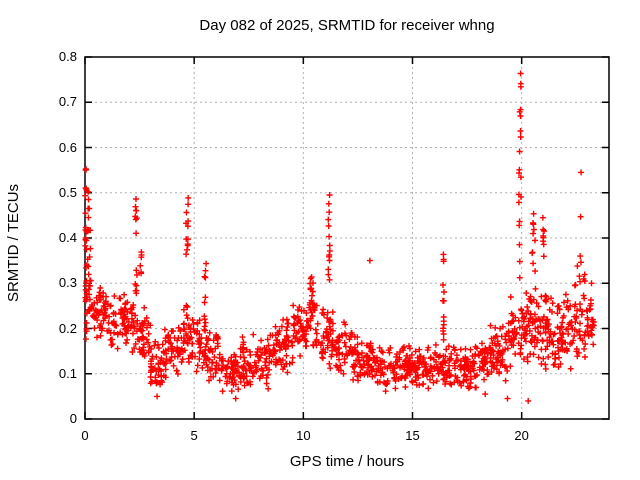  What do you see at coordinates (412, 435) in the screenshot?
I see `x-tick-label: 15` at bounding box center [412, 435].